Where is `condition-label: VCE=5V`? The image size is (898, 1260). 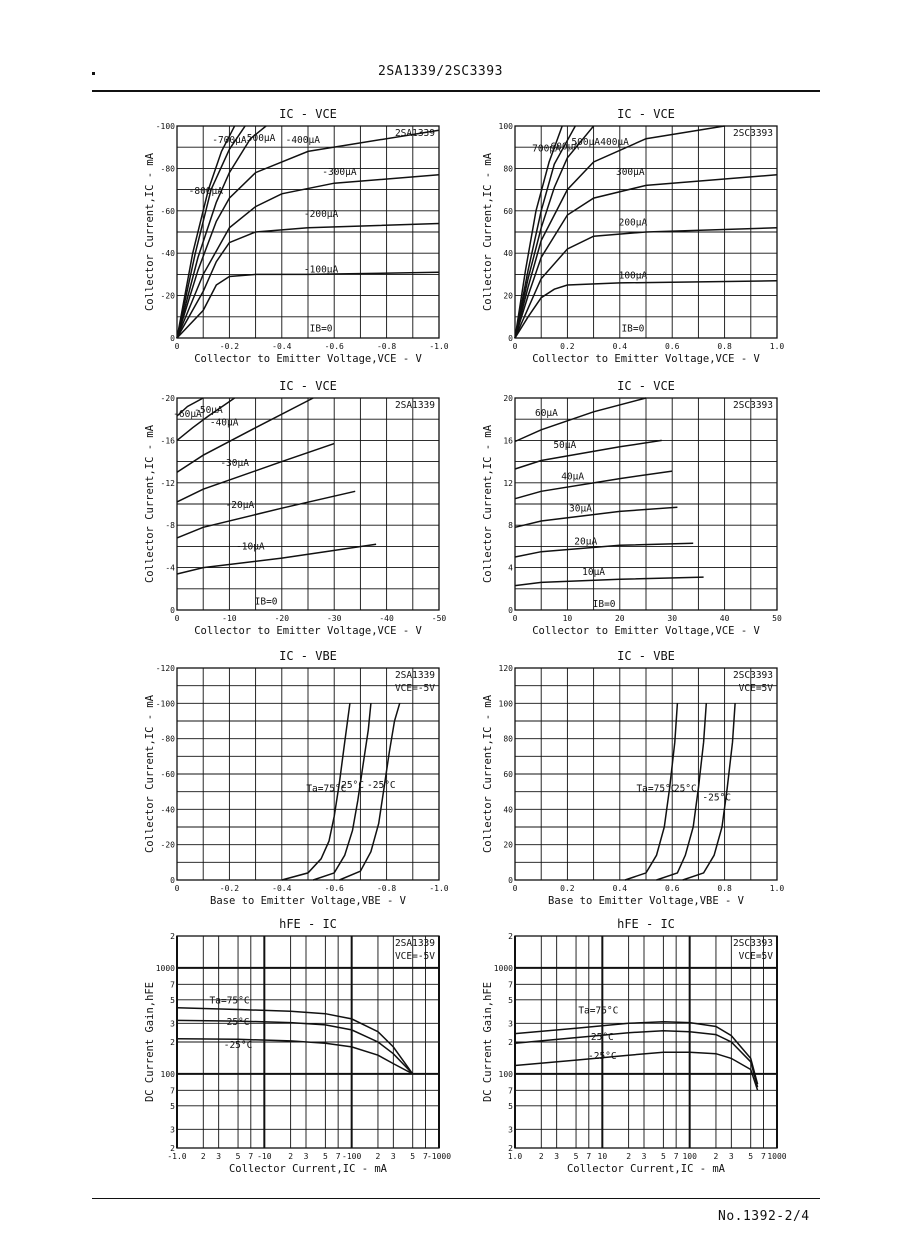
condition-label: VCE=5V is located at coordinates (756, 688).